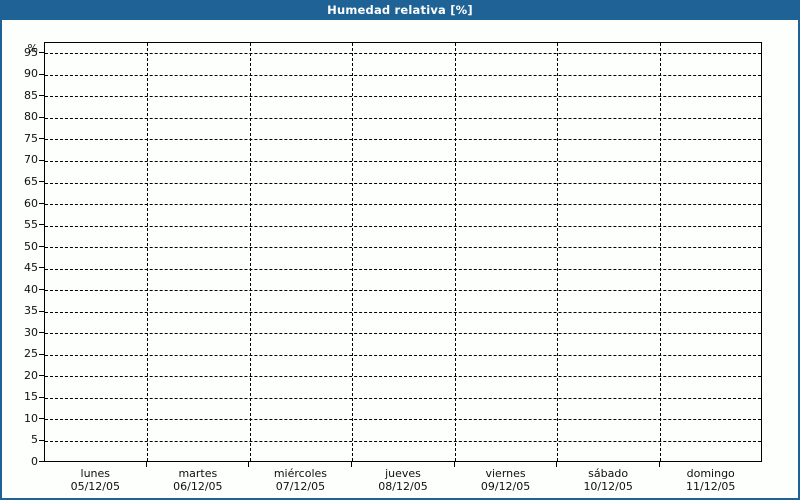  I want to click on x-axis-date-label: 10/12/05, so click(608, 486).